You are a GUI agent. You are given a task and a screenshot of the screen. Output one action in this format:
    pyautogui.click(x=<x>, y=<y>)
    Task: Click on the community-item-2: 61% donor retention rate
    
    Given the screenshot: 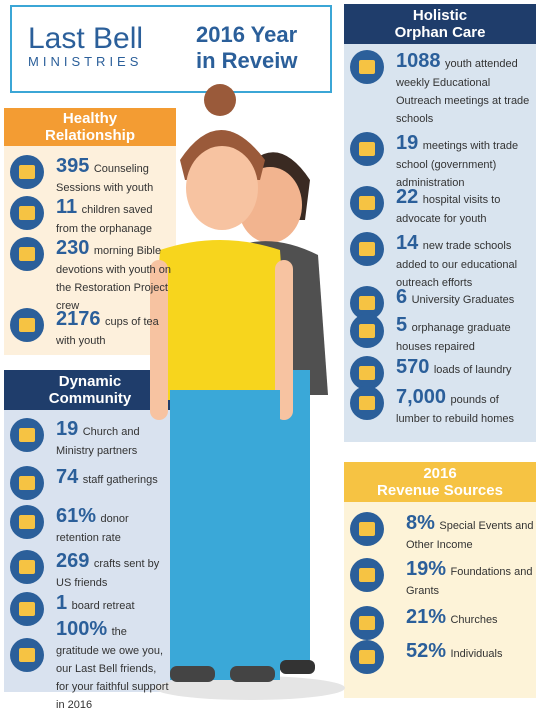 What is the action you would take?
    pyautogui.click(x=90, y=525)
    